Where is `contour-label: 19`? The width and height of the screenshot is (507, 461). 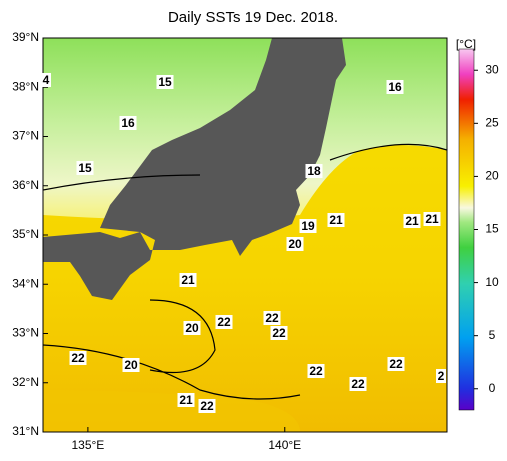
contour-label: 19 is located at coordinates (308, 226).